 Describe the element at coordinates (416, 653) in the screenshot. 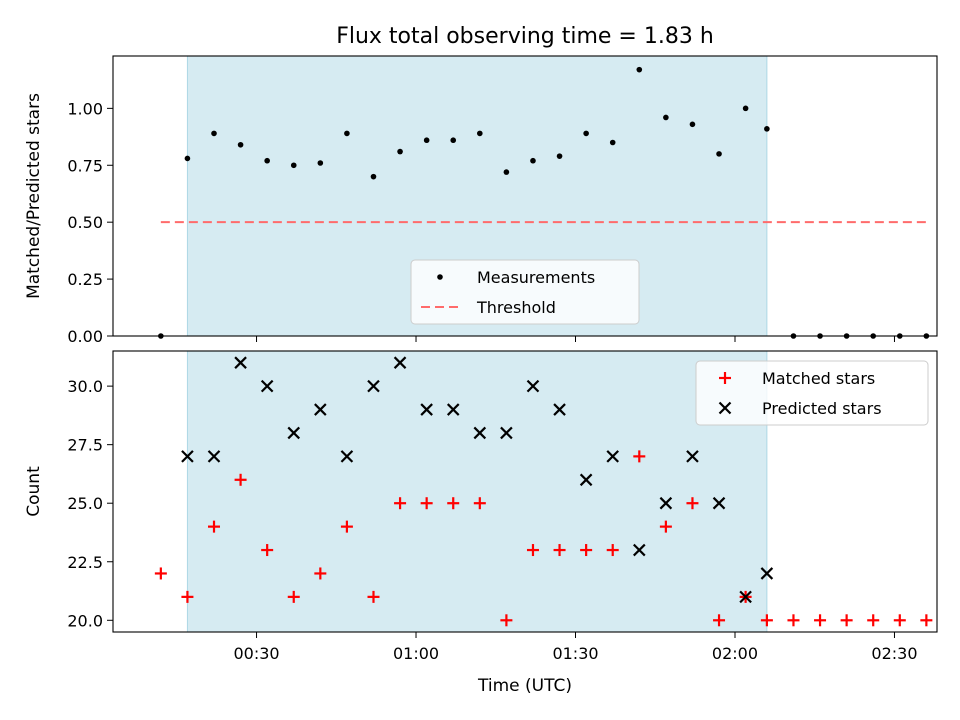

I see `x-tick-label: 01:00` at that location.